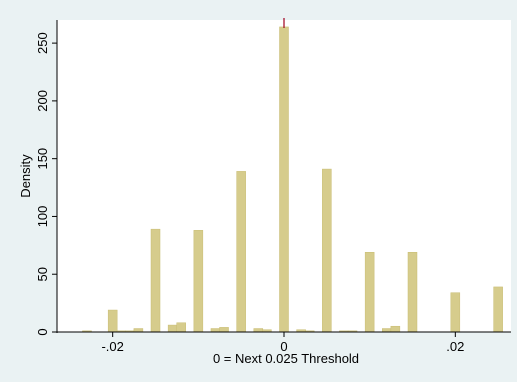 The image size is (517, 382). Describe the element at coordinates (42, 331) in the screenshot. I see `y-tick-label: 0` at that location.